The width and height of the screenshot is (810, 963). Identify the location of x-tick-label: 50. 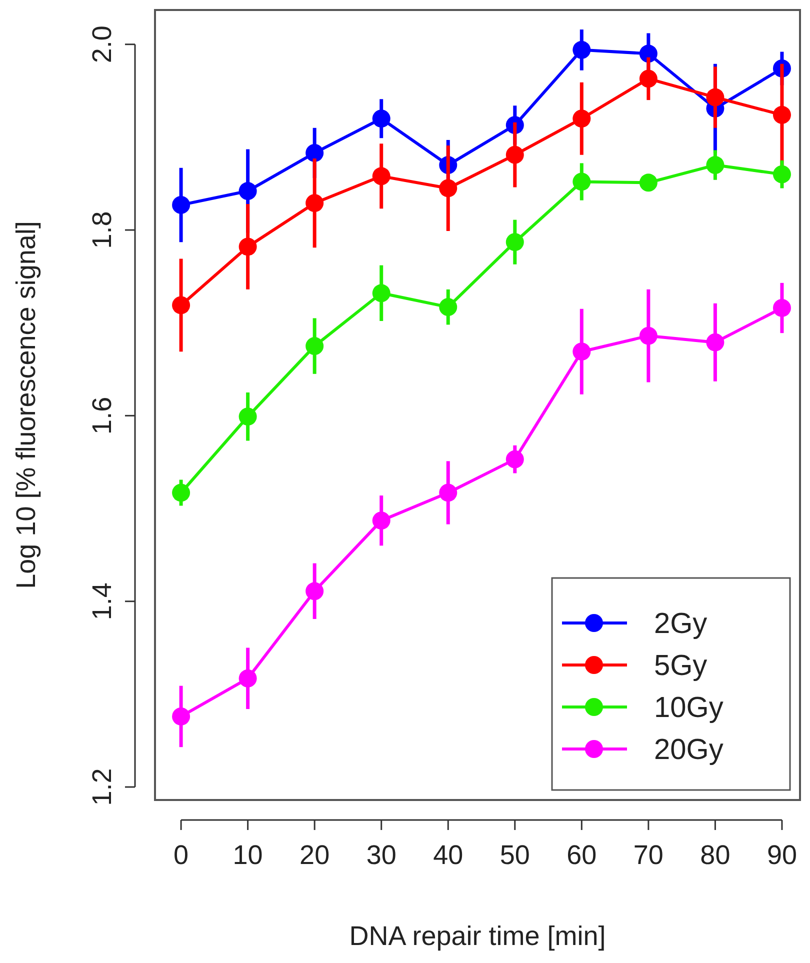
(515, 855).